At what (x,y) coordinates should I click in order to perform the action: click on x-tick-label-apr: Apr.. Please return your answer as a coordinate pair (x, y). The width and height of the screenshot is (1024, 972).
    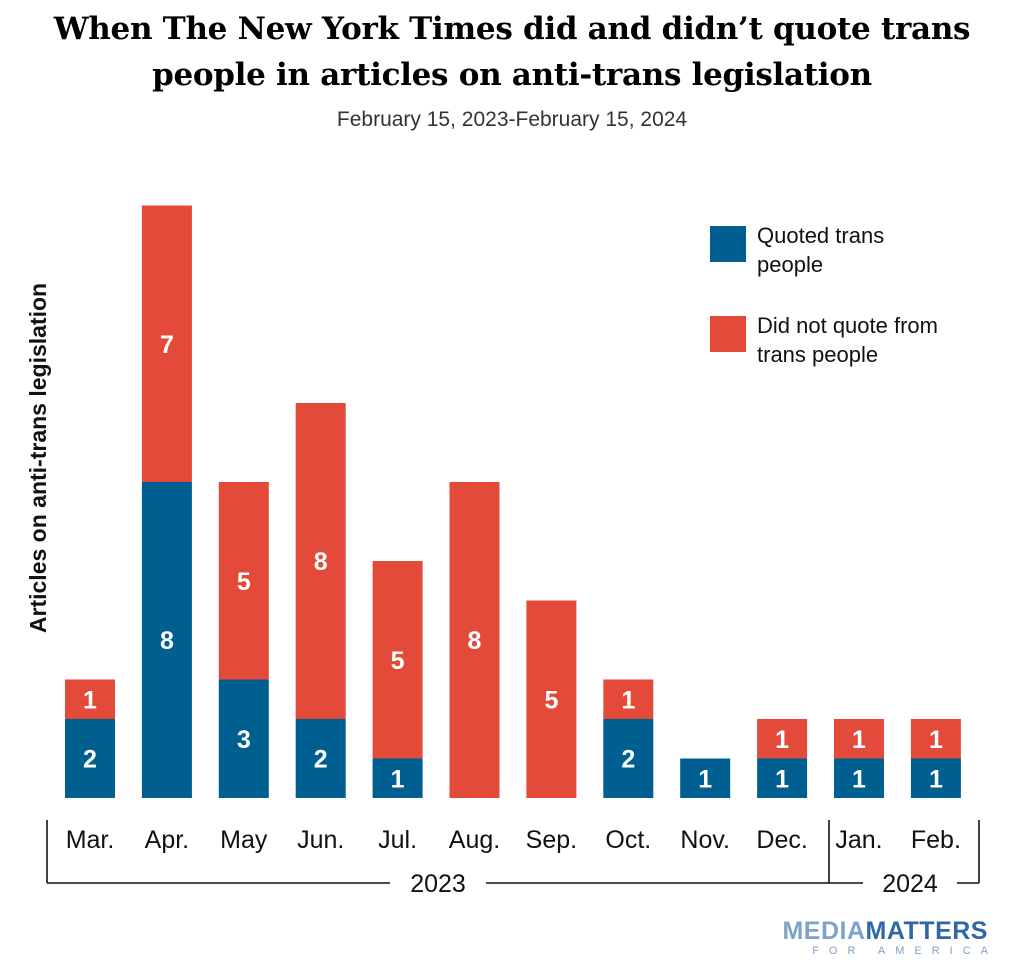
    Looking at the image, I should click on (167, 840).